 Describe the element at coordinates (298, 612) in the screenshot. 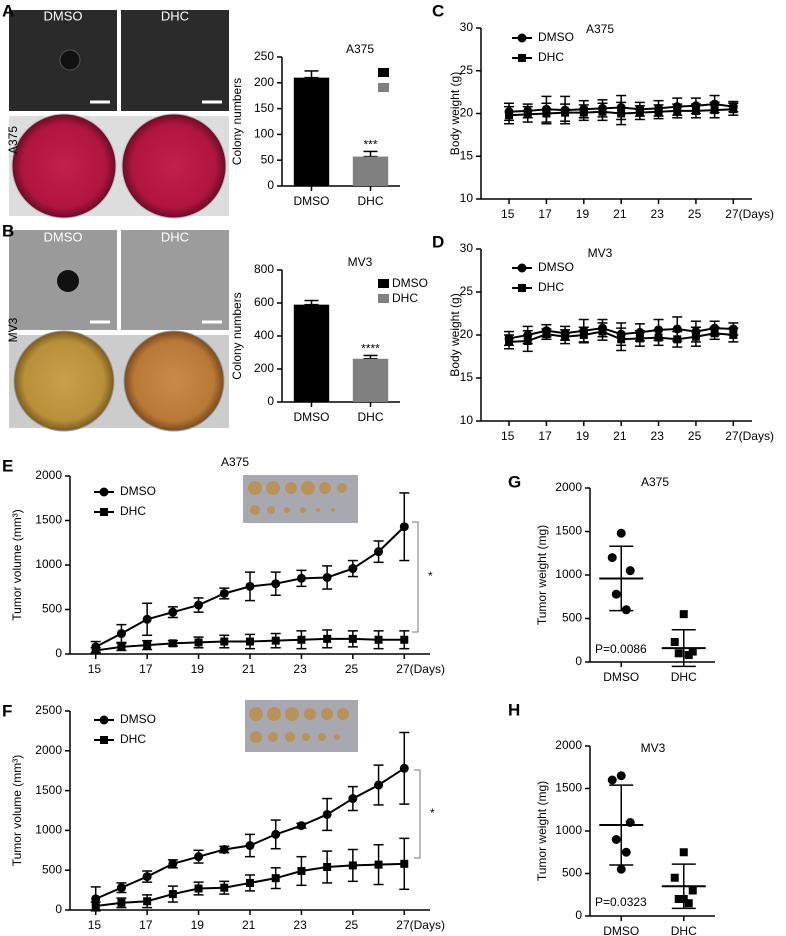

I see `tumors` at that location.